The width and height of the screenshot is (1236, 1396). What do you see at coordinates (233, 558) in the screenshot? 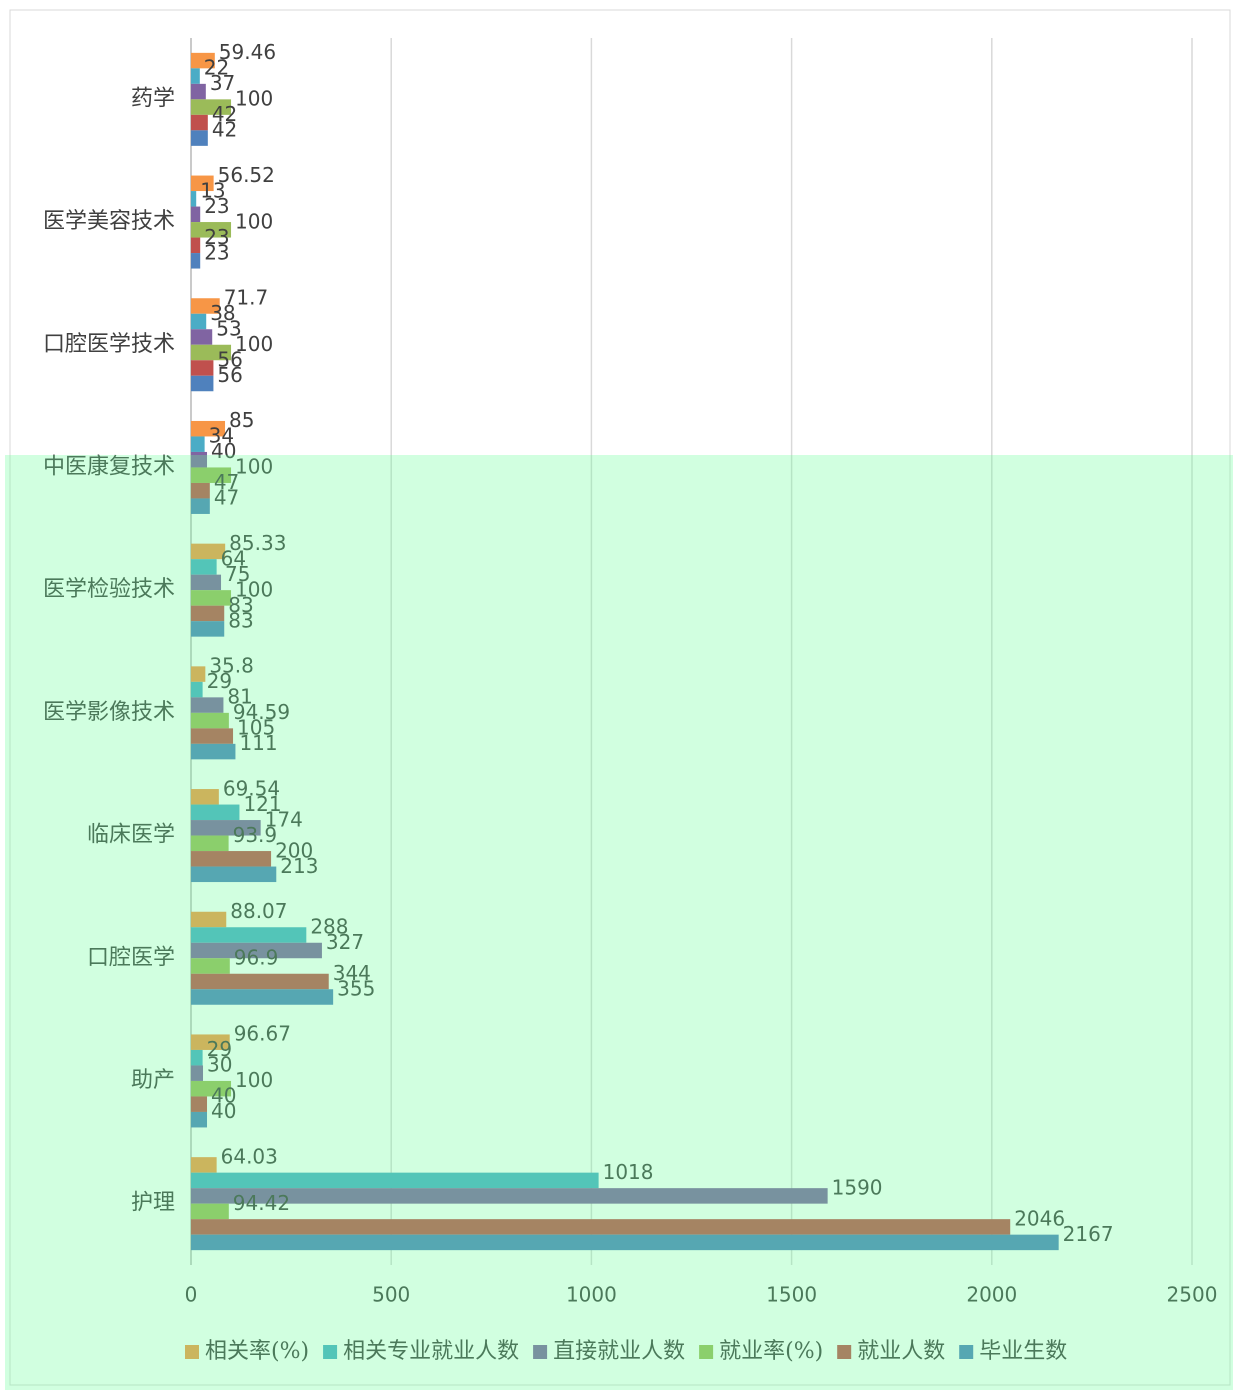
I see `value-label: 64` at bounding box center [233, 558].